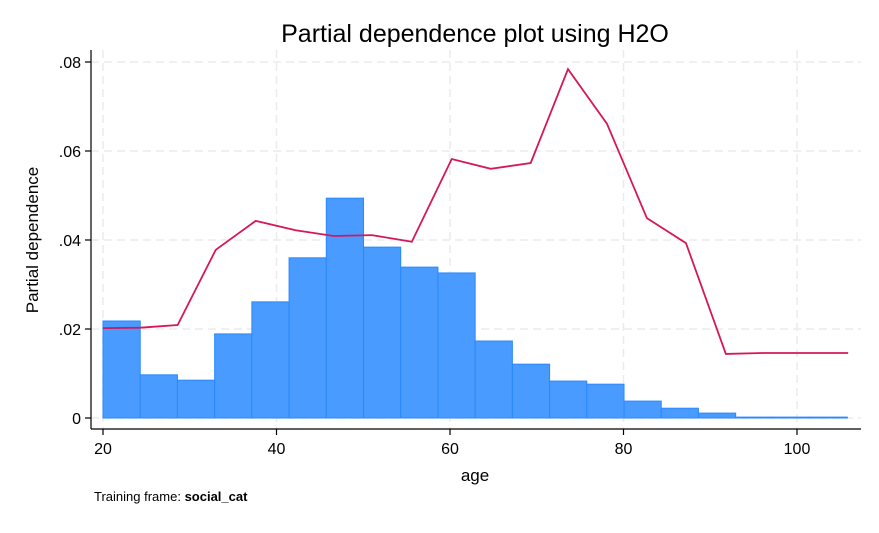 This screenshot has height=533, width=879. Describe the element at coordinates (217, 496) in the screenshot. I see `footer-value: social_cat` at that location.